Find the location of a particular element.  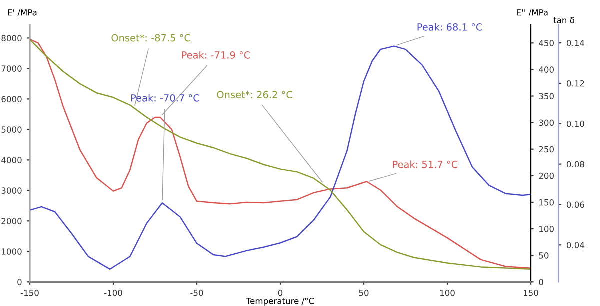

x-tick-label: -100 is located at coordinates (113, 293).